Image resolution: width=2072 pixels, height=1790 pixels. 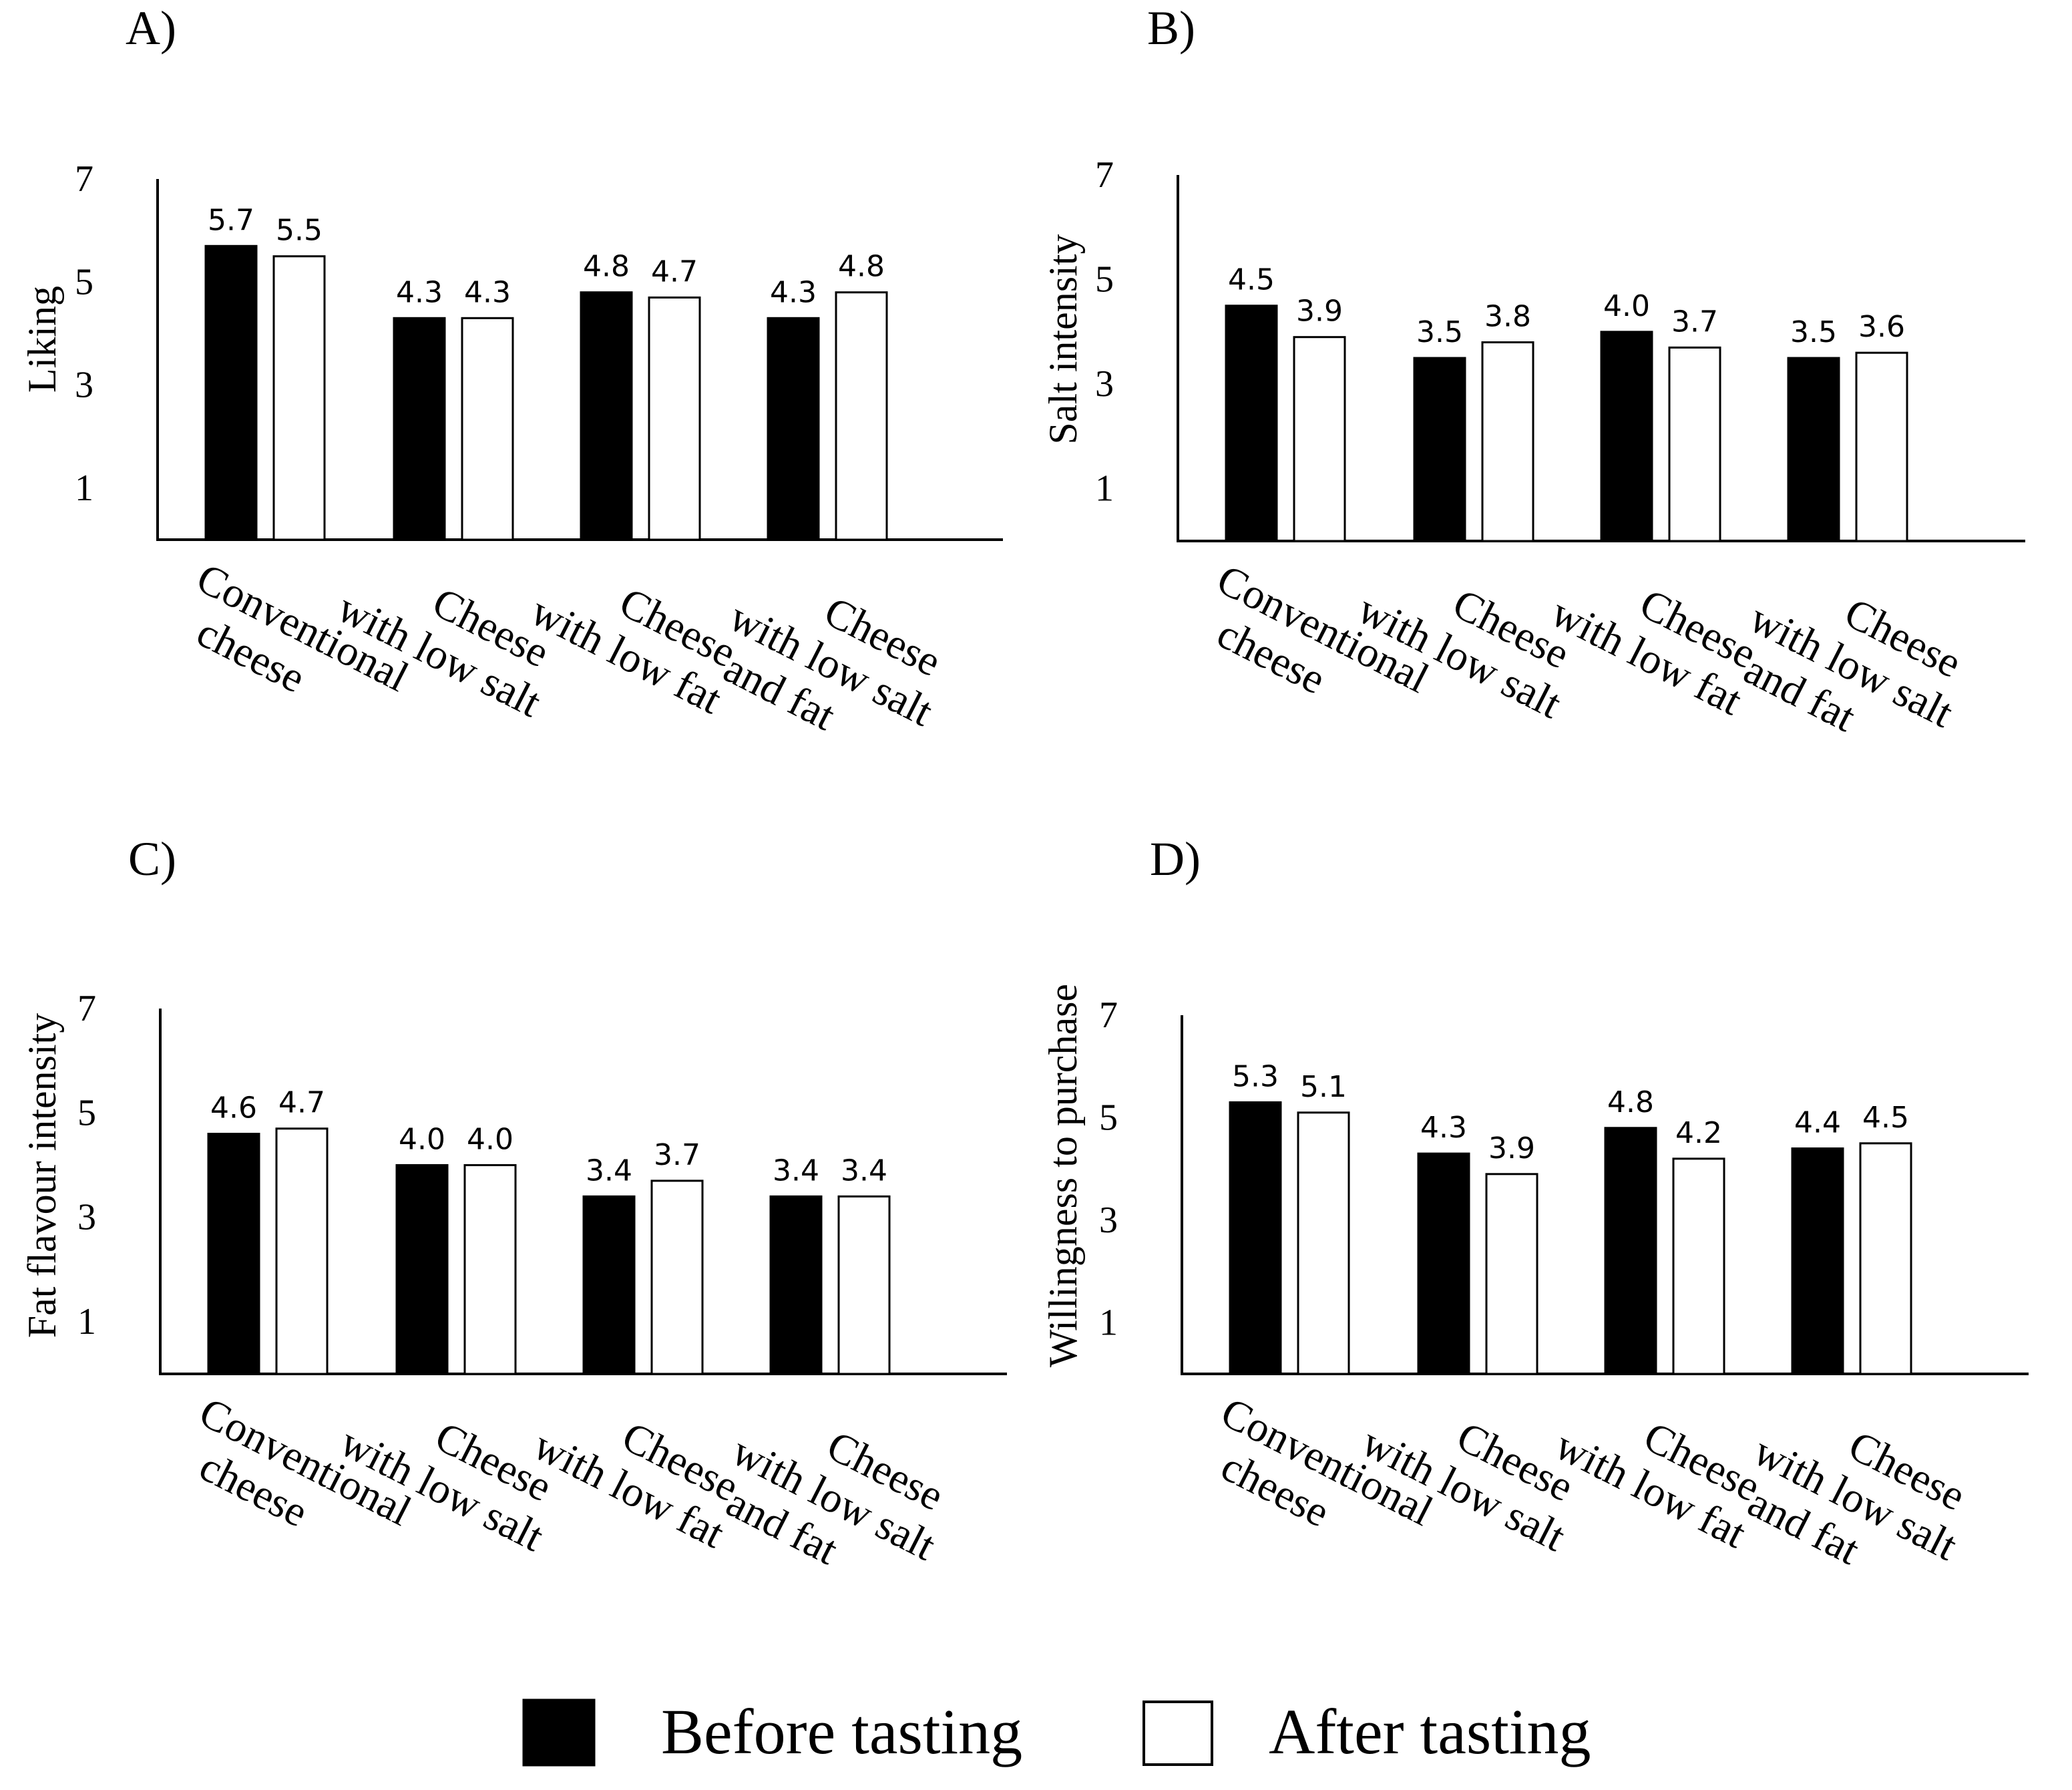 I want to click on data-label: 3.8, so click(x=1507, y=317).